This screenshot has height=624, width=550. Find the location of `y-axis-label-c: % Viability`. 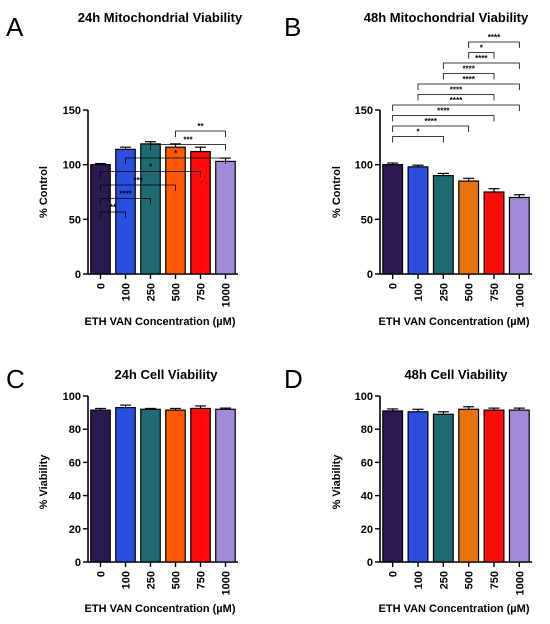

y-axis-label-c: % Viability is located at coordinates (44, 482).